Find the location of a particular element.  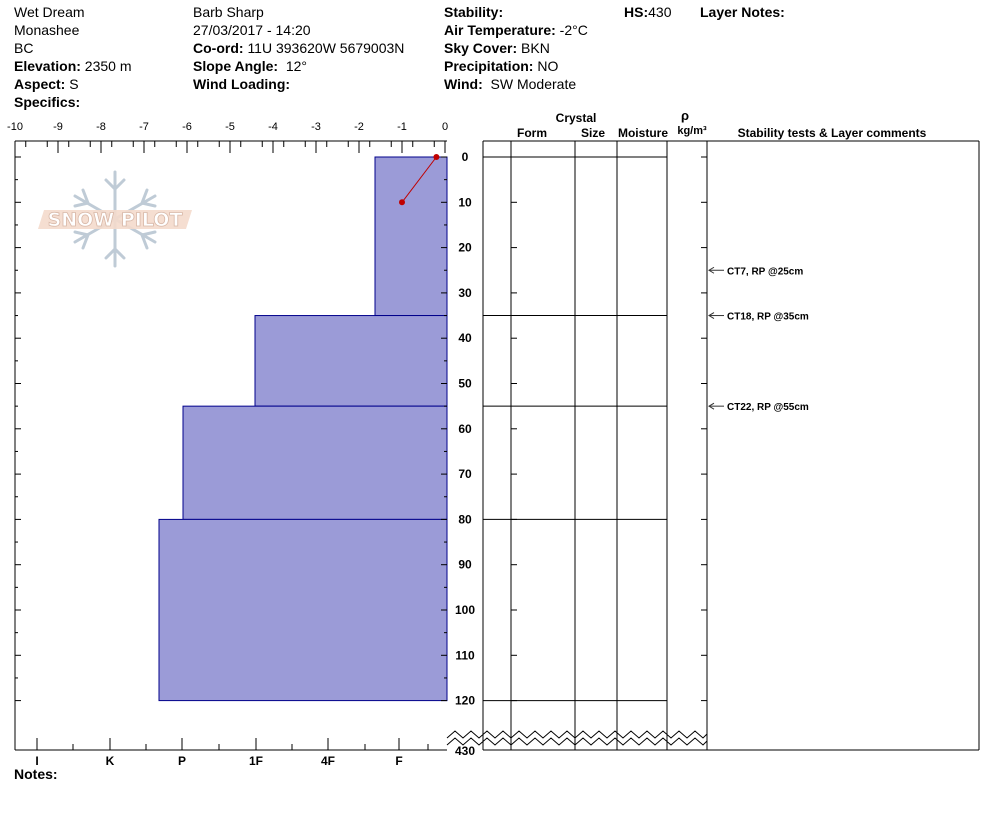

elevation-value: 2350 m is located at coordinates (108, 66).